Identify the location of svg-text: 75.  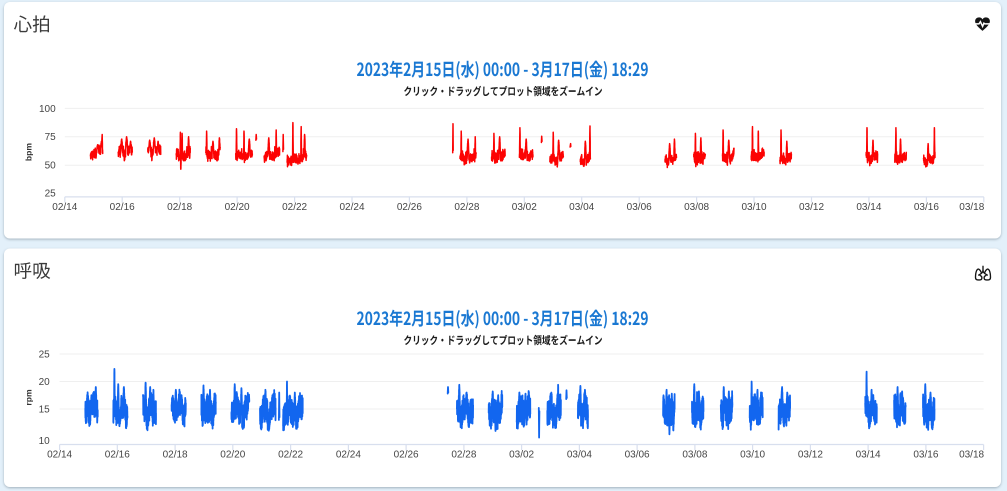
(51, 137).